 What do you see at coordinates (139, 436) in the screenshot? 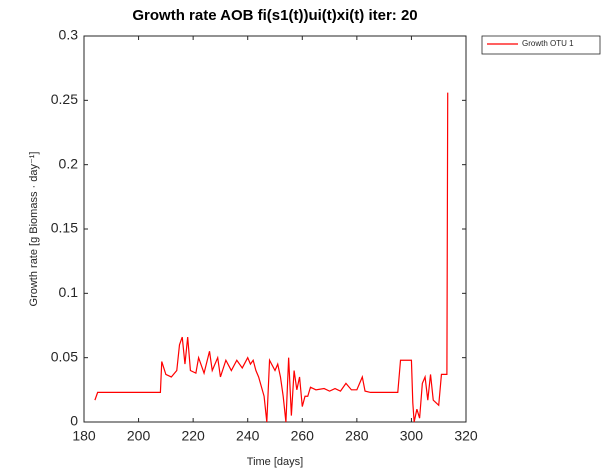
I see `x-tick-label: 200` at bounding box center [139, 436].